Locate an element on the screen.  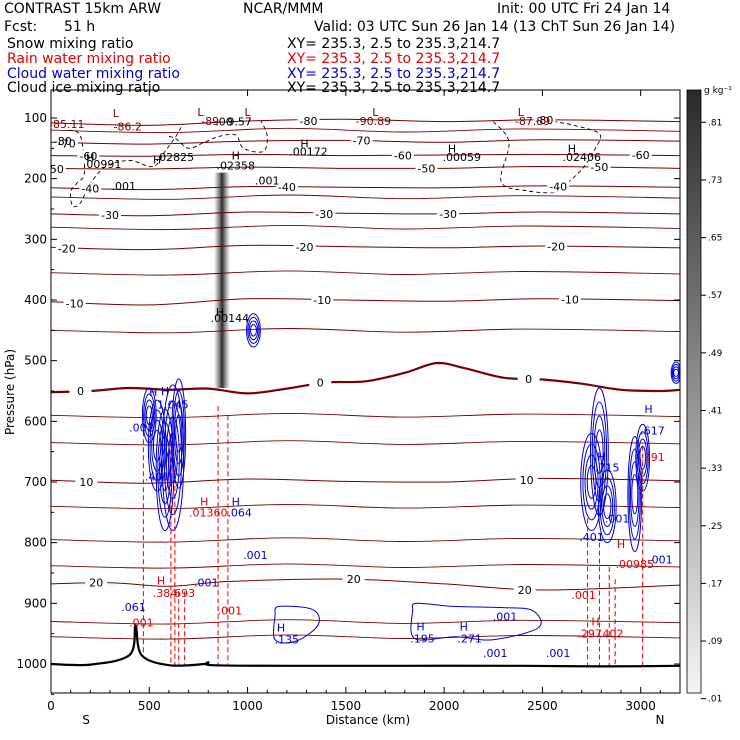
contour-annotation: .715 is located at coordinates (607, 467).